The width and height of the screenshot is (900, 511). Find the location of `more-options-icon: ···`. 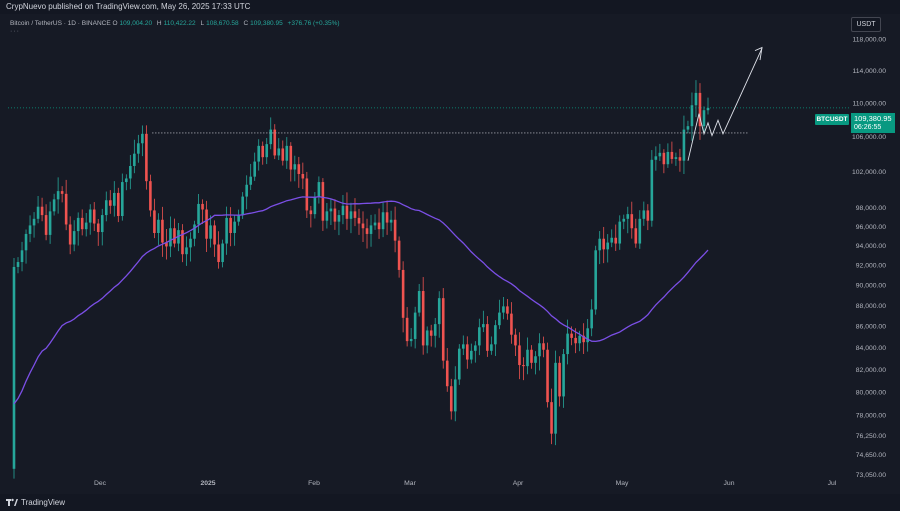

more-options-icon: ··· is located at coordinates (15, 31).